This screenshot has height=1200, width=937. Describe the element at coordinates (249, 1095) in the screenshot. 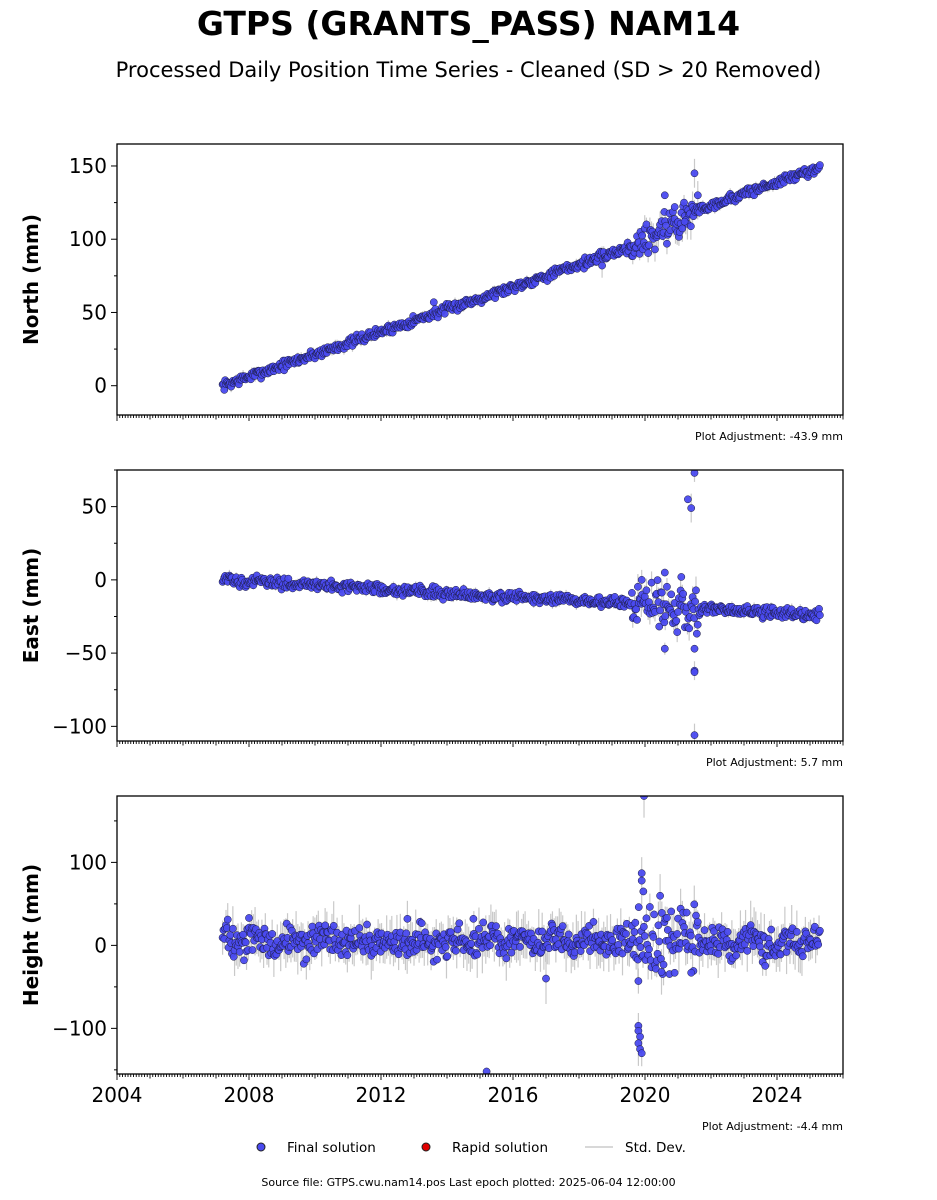

I see `height-x-tick-label: 2008` at that location.